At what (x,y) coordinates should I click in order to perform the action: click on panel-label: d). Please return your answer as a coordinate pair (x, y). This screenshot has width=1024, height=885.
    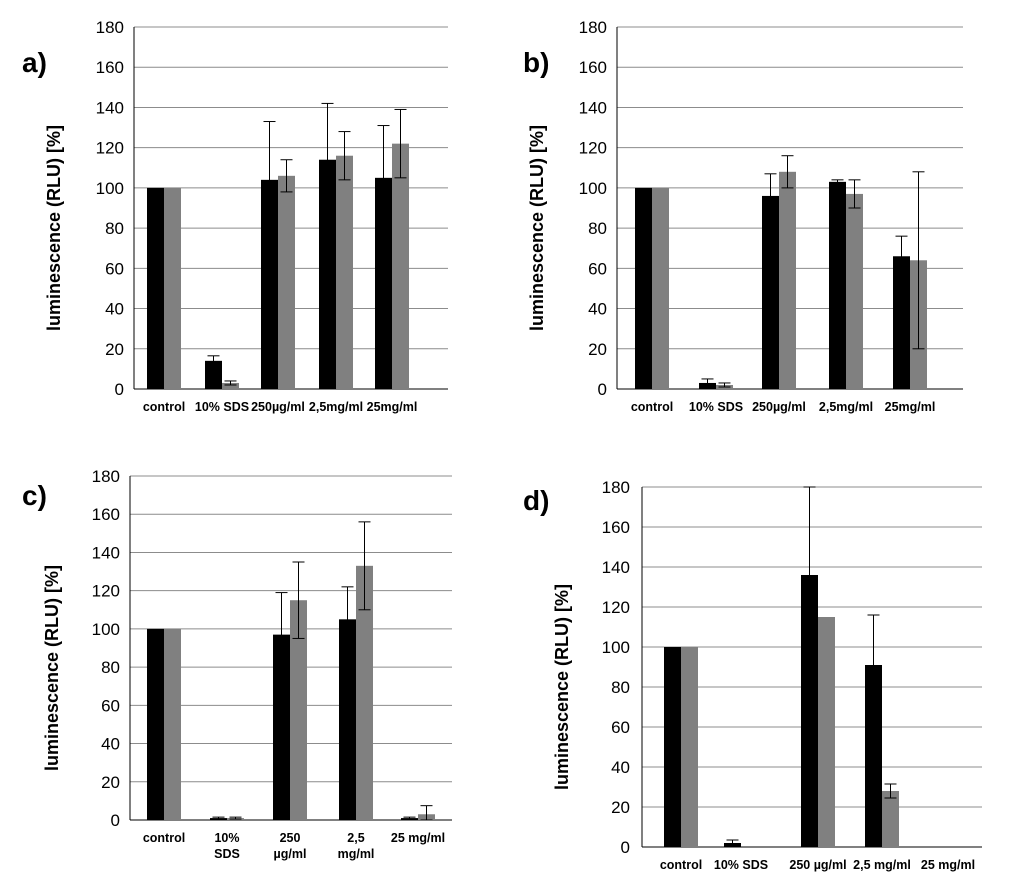
    Looking at the image, I should click on (536, 500).